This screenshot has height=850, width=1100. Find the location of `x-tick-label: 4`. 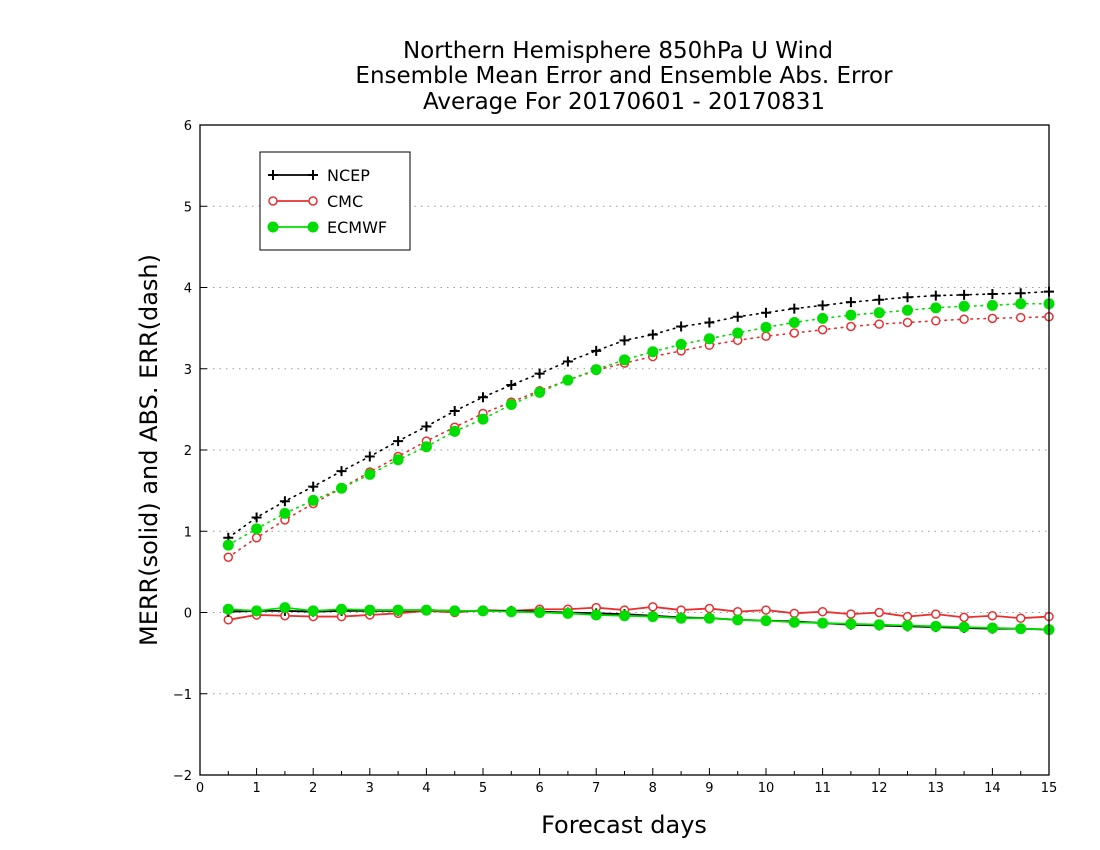

x-tick-label: 4 is located at coordinates (426, 788).